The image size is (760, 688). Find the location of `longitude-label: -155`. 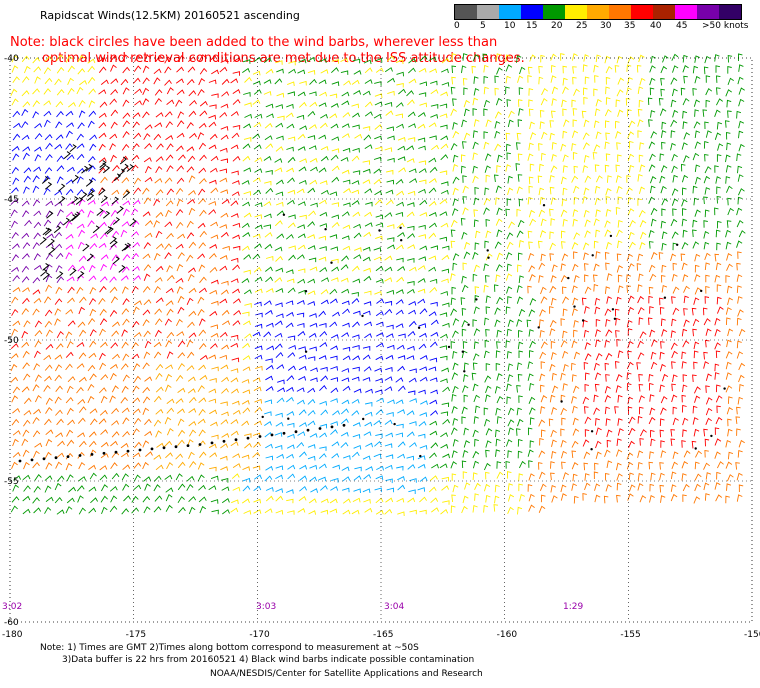

longitude-label: -155 is located at coordinates (630, 635).